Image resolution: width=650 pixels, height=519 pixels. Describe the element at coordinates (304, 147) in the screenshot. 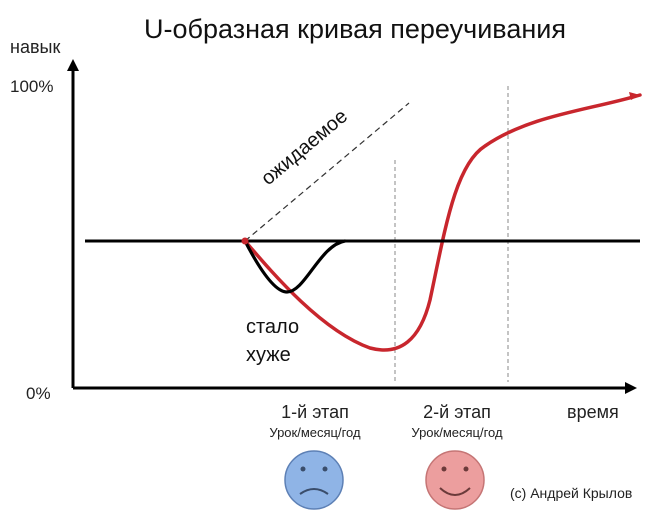

I see `expected-label: ожидаемое` at that location.